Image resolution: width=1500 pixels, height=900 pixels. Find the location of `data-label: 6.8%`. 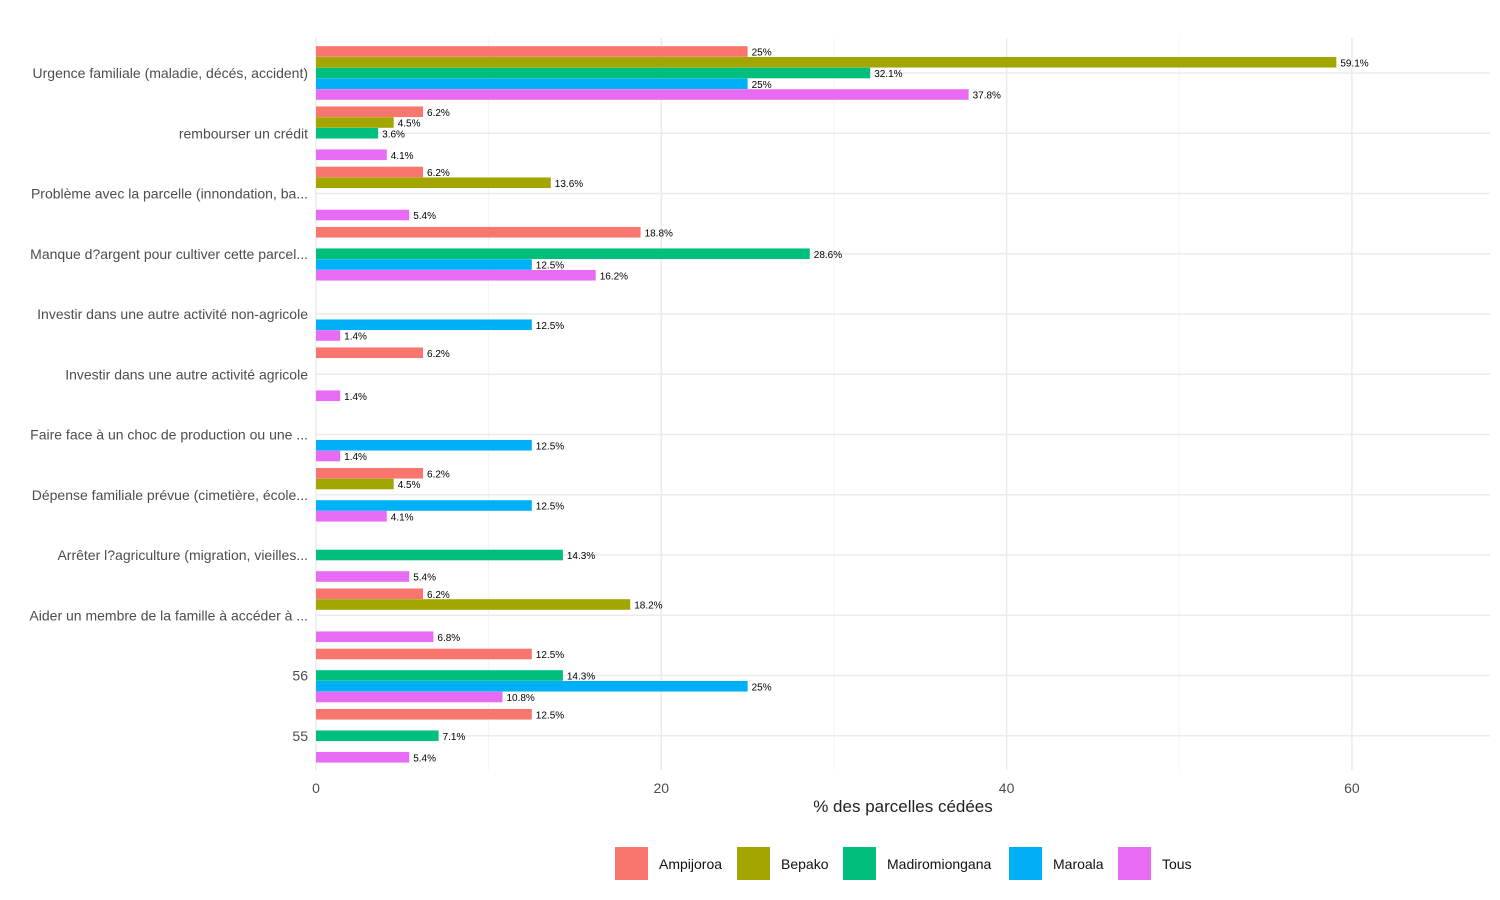

data-label: 6.8% is located at coordinates (448, 638).